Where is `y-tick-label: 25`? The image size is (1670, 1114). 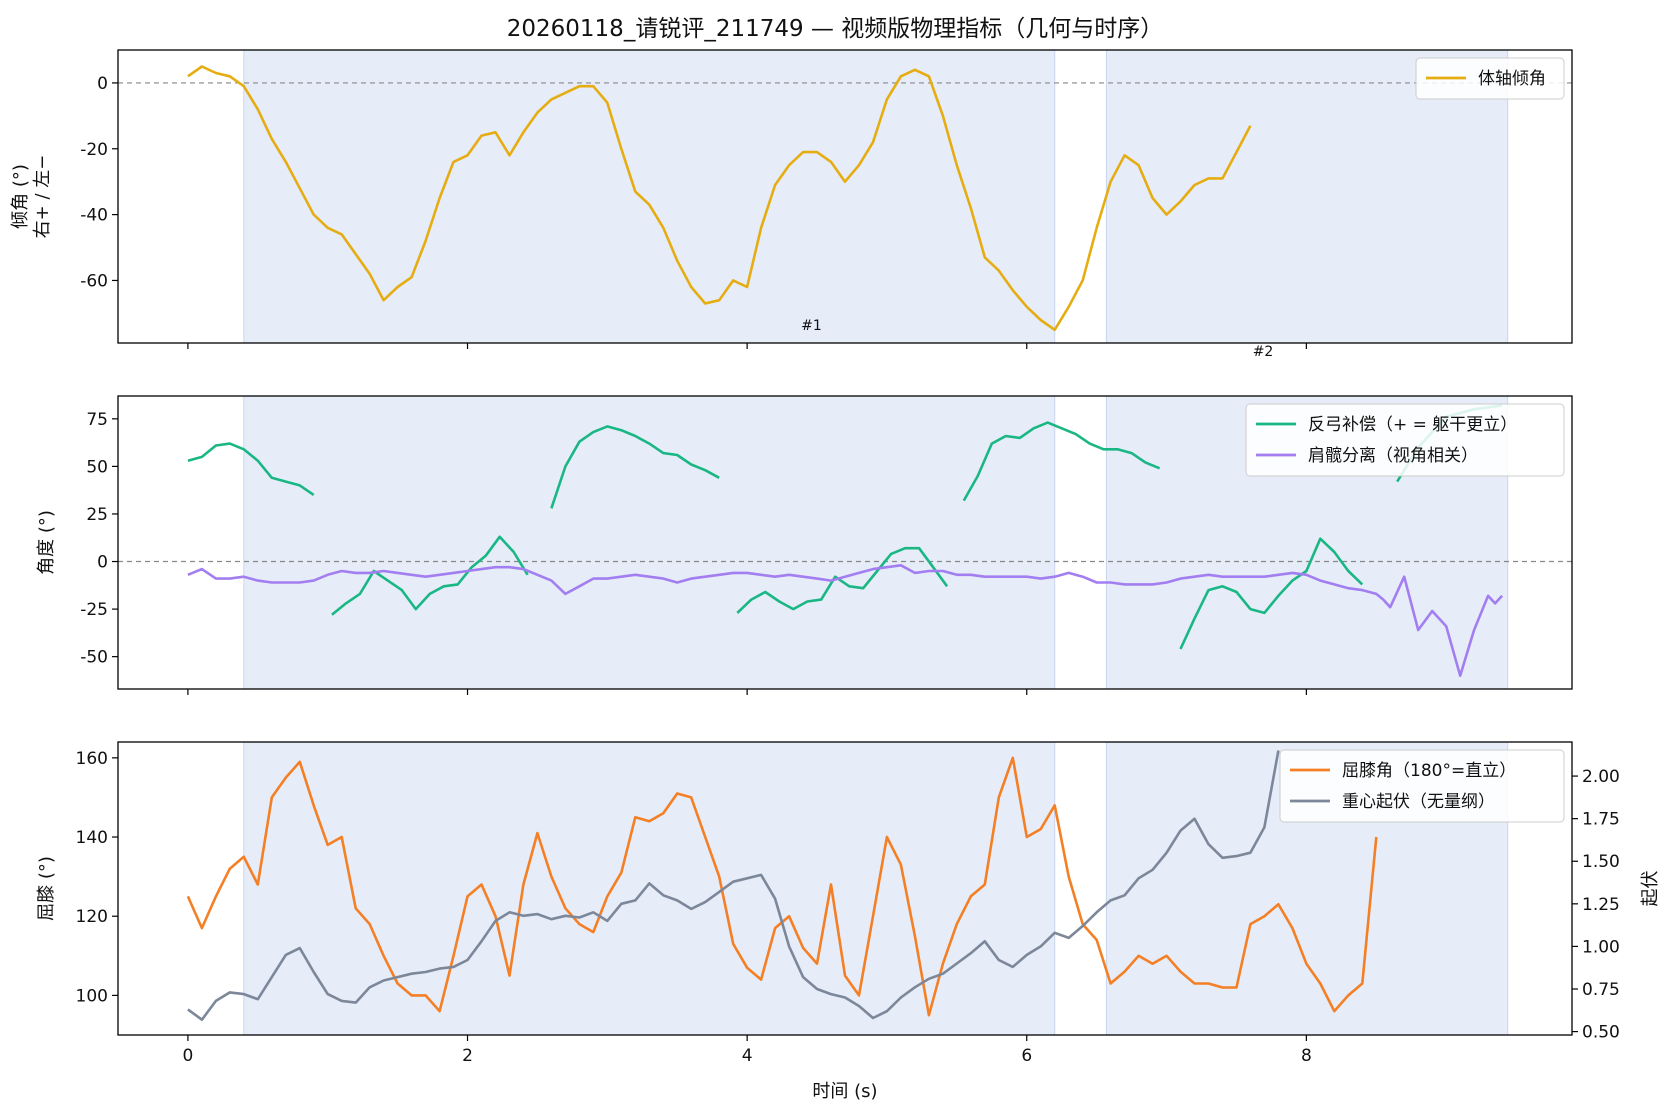
y-tick-label: 25 is located at coordinates (97, 515).